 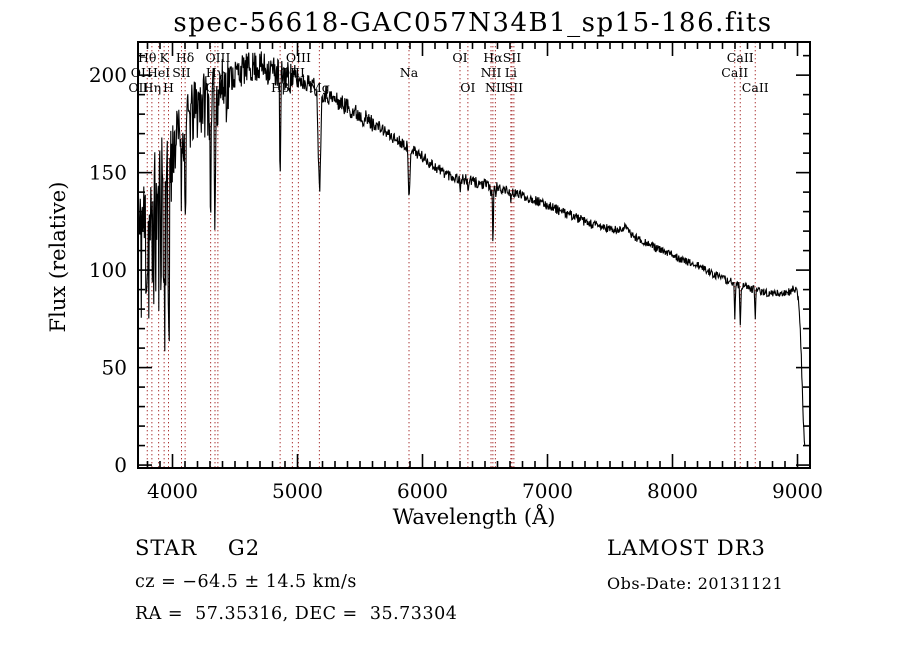 What do you see at coordinates (198, 548) in the screenshot?
I see `classification-text: STAR G2` at bounding box center [198, 548].